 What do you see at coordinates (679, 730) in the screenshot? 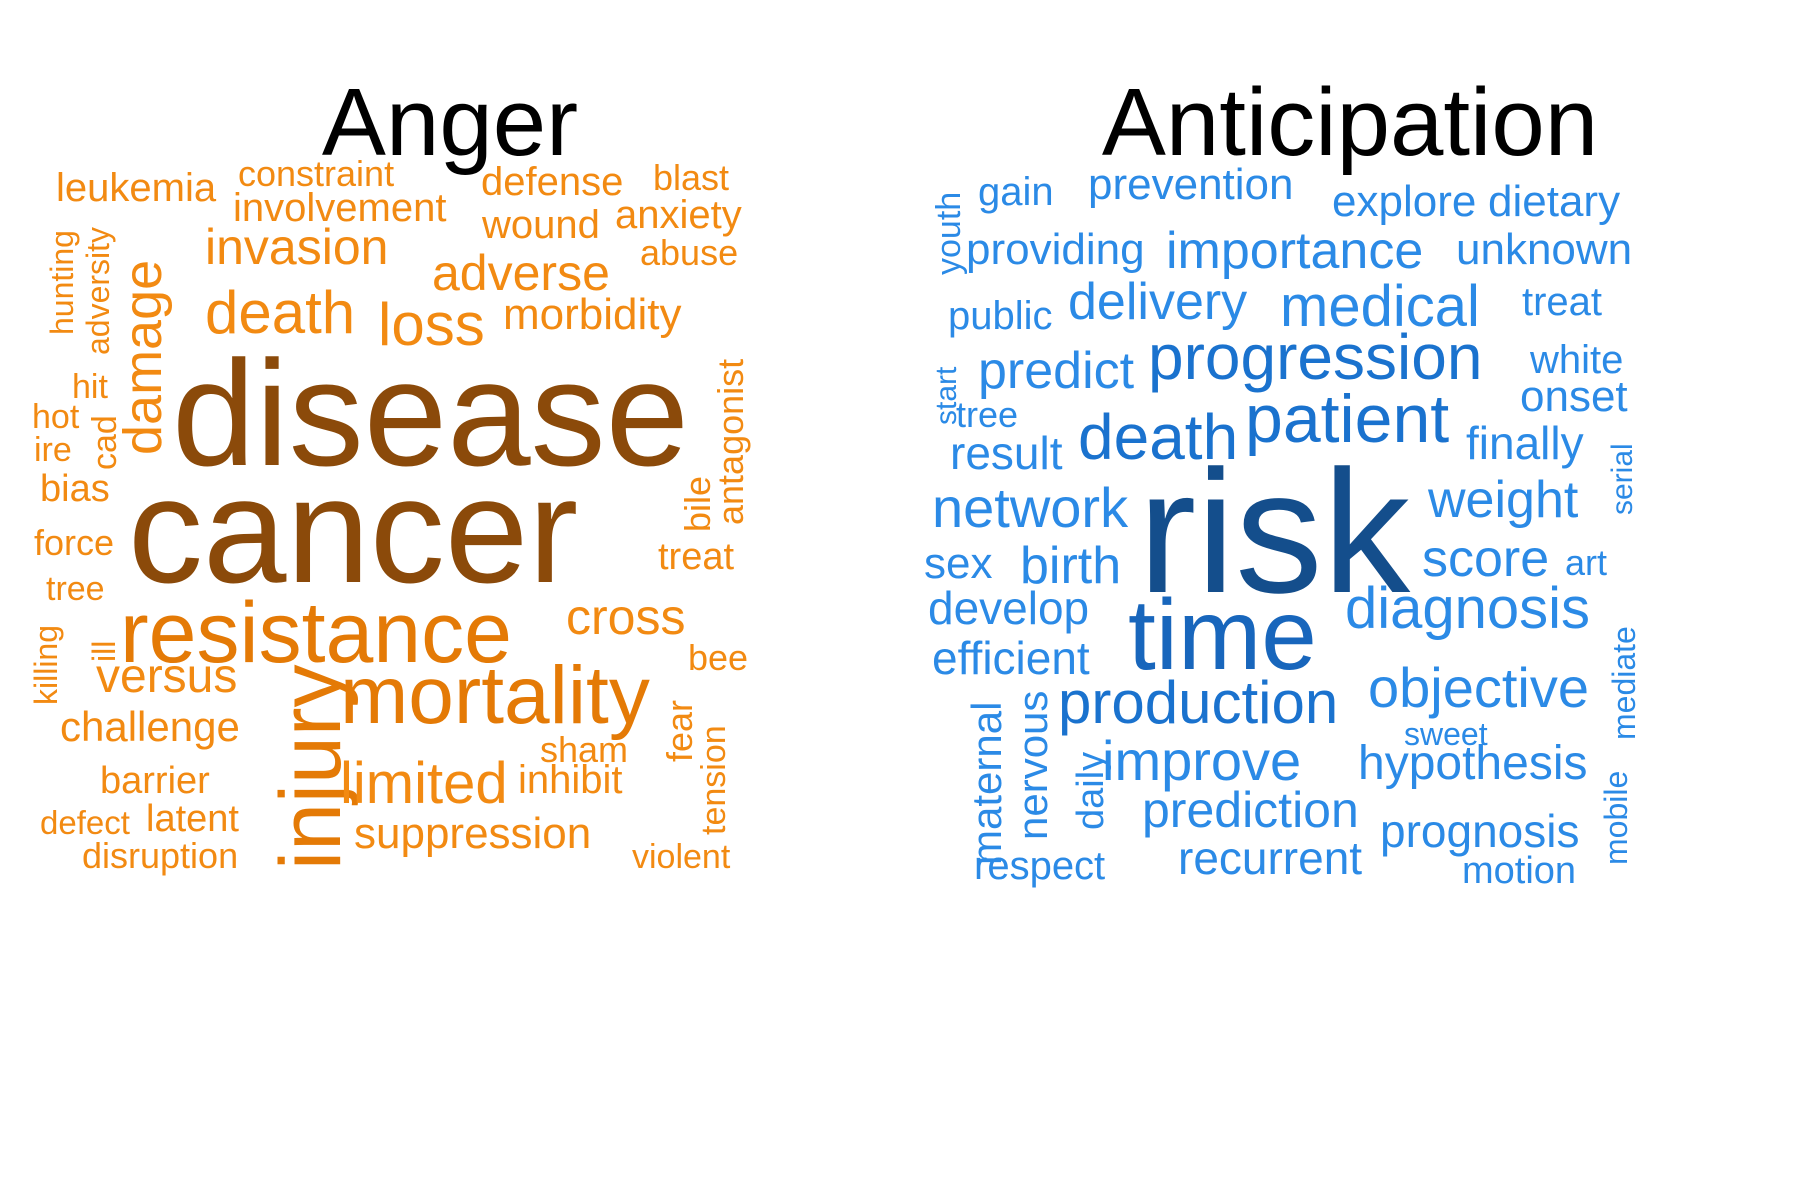
I see `word-fear: fear` at bounding box center [679, 730].